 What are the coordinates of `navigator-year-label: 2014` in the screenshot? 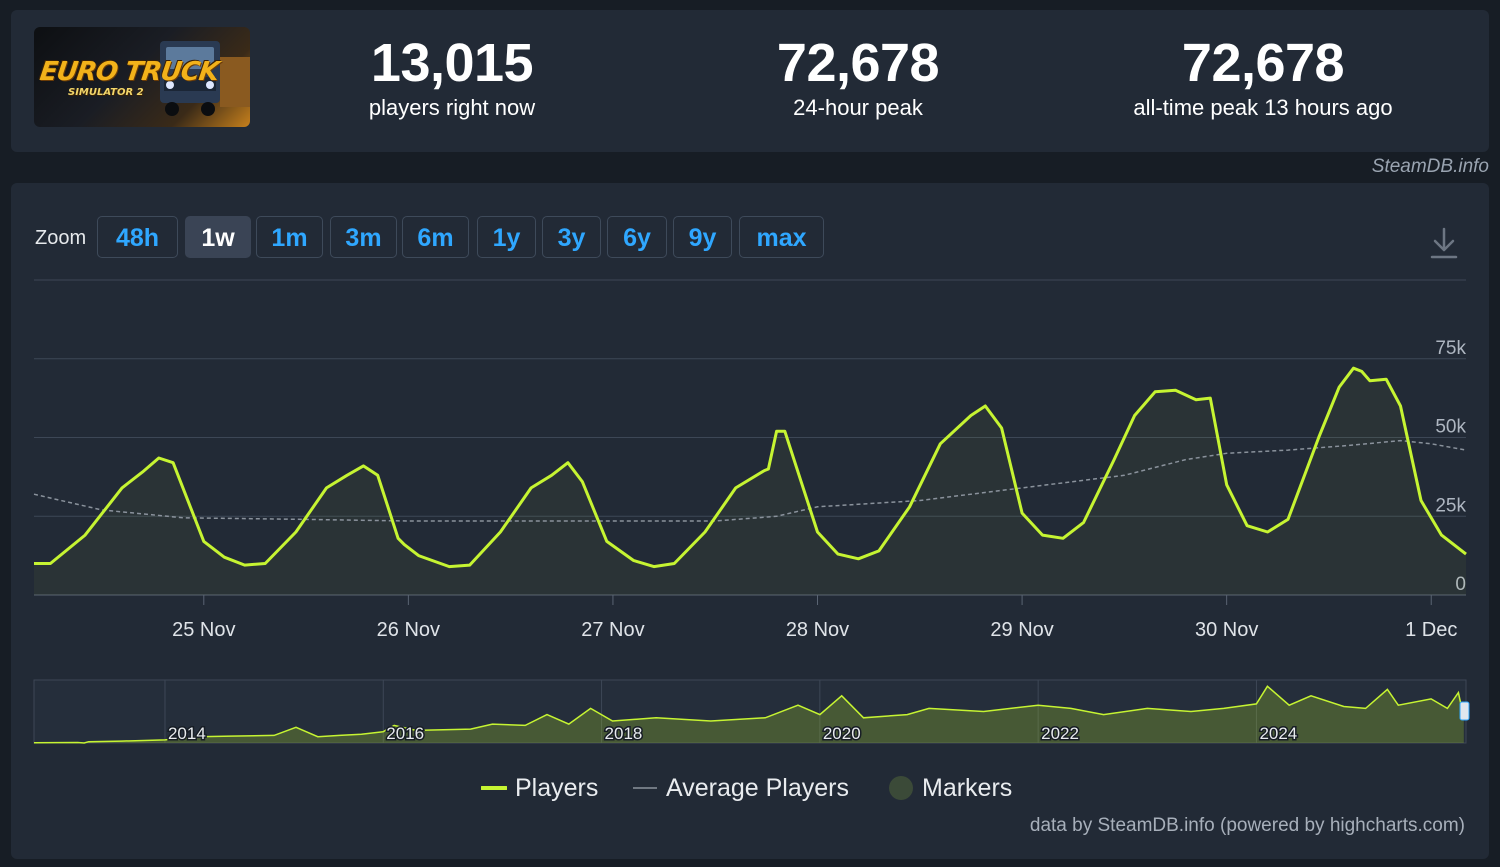 It's located at (187, 733).